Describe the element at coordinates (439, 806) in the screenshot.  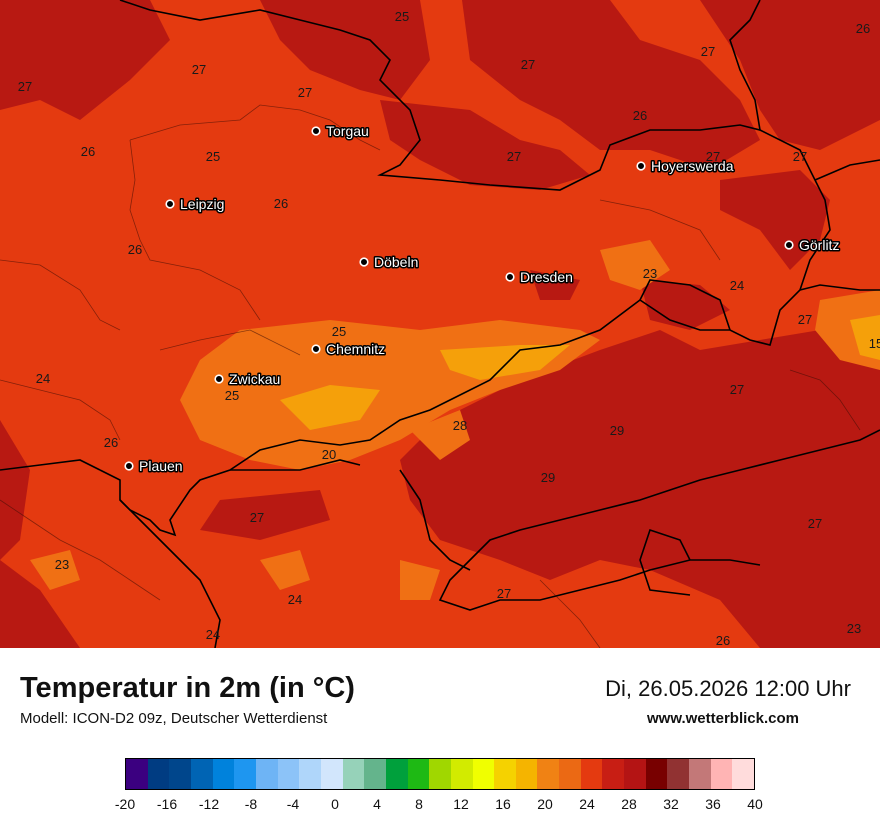
I see `colorbar-ticks: -20 -16 -12 -8 -4 0 4 8 12 16 20 24 28 32 36 40` at that location.